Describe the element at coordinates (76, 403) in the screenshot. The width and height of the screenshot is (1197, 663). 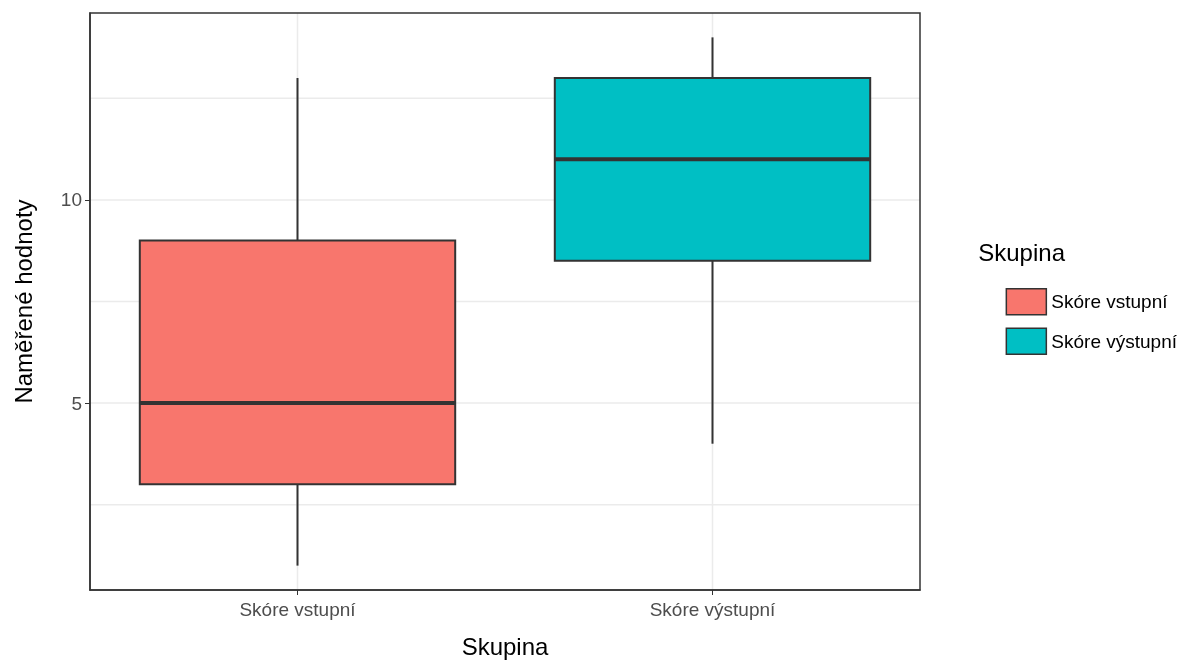
I see `y-tick-label: 5` at that location.